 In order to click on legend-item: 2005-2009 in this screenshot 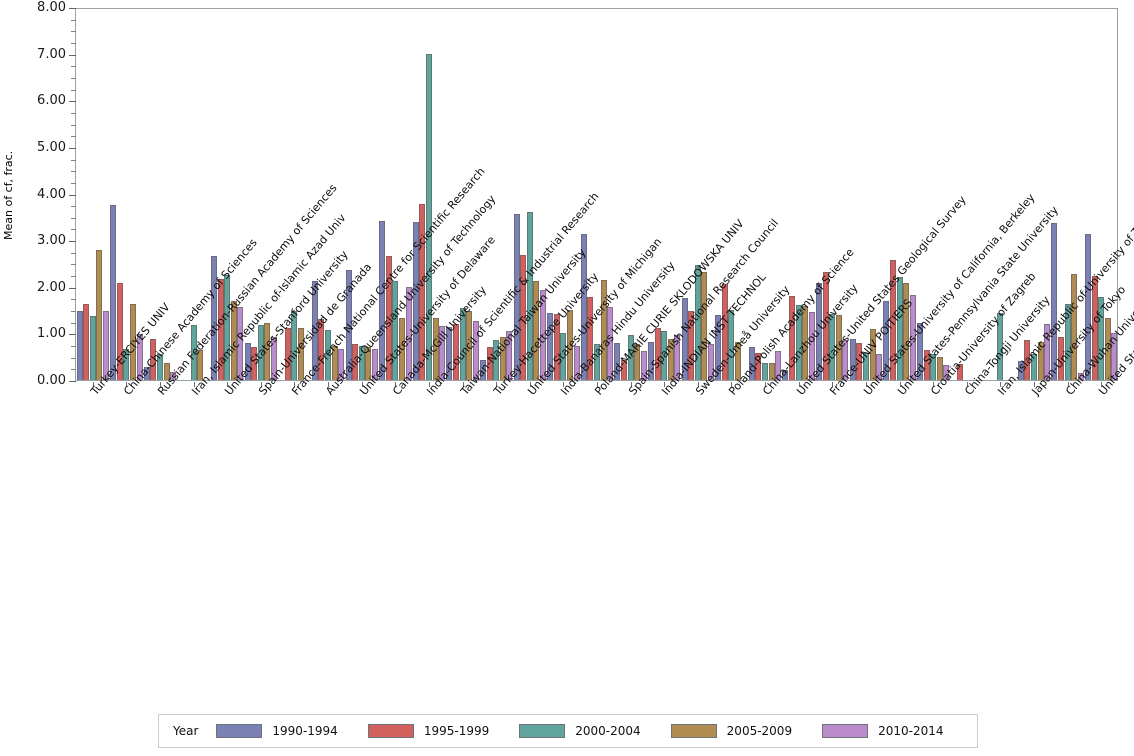, I will do `click(731, 731)`.